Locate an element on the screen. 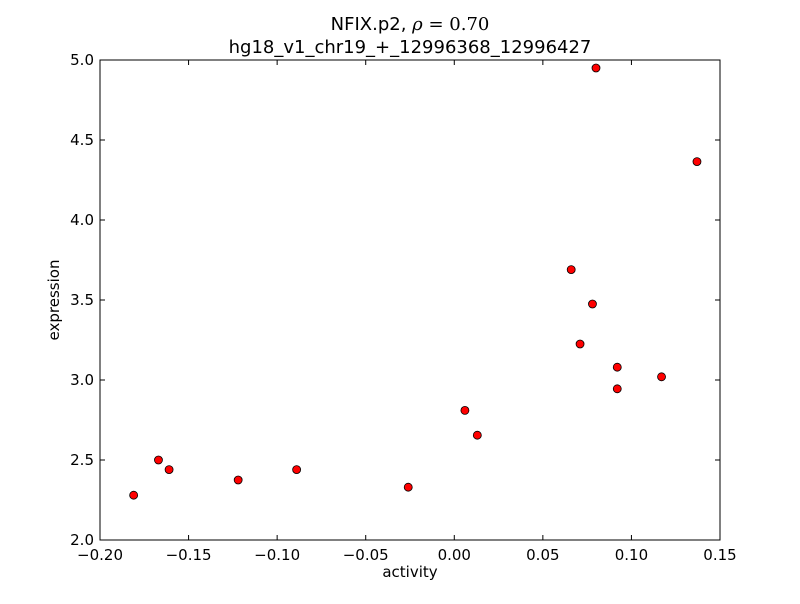 This screenshot has width=800, height=604. x-tick-label: 0.15 is located at coordinates (719, 555).